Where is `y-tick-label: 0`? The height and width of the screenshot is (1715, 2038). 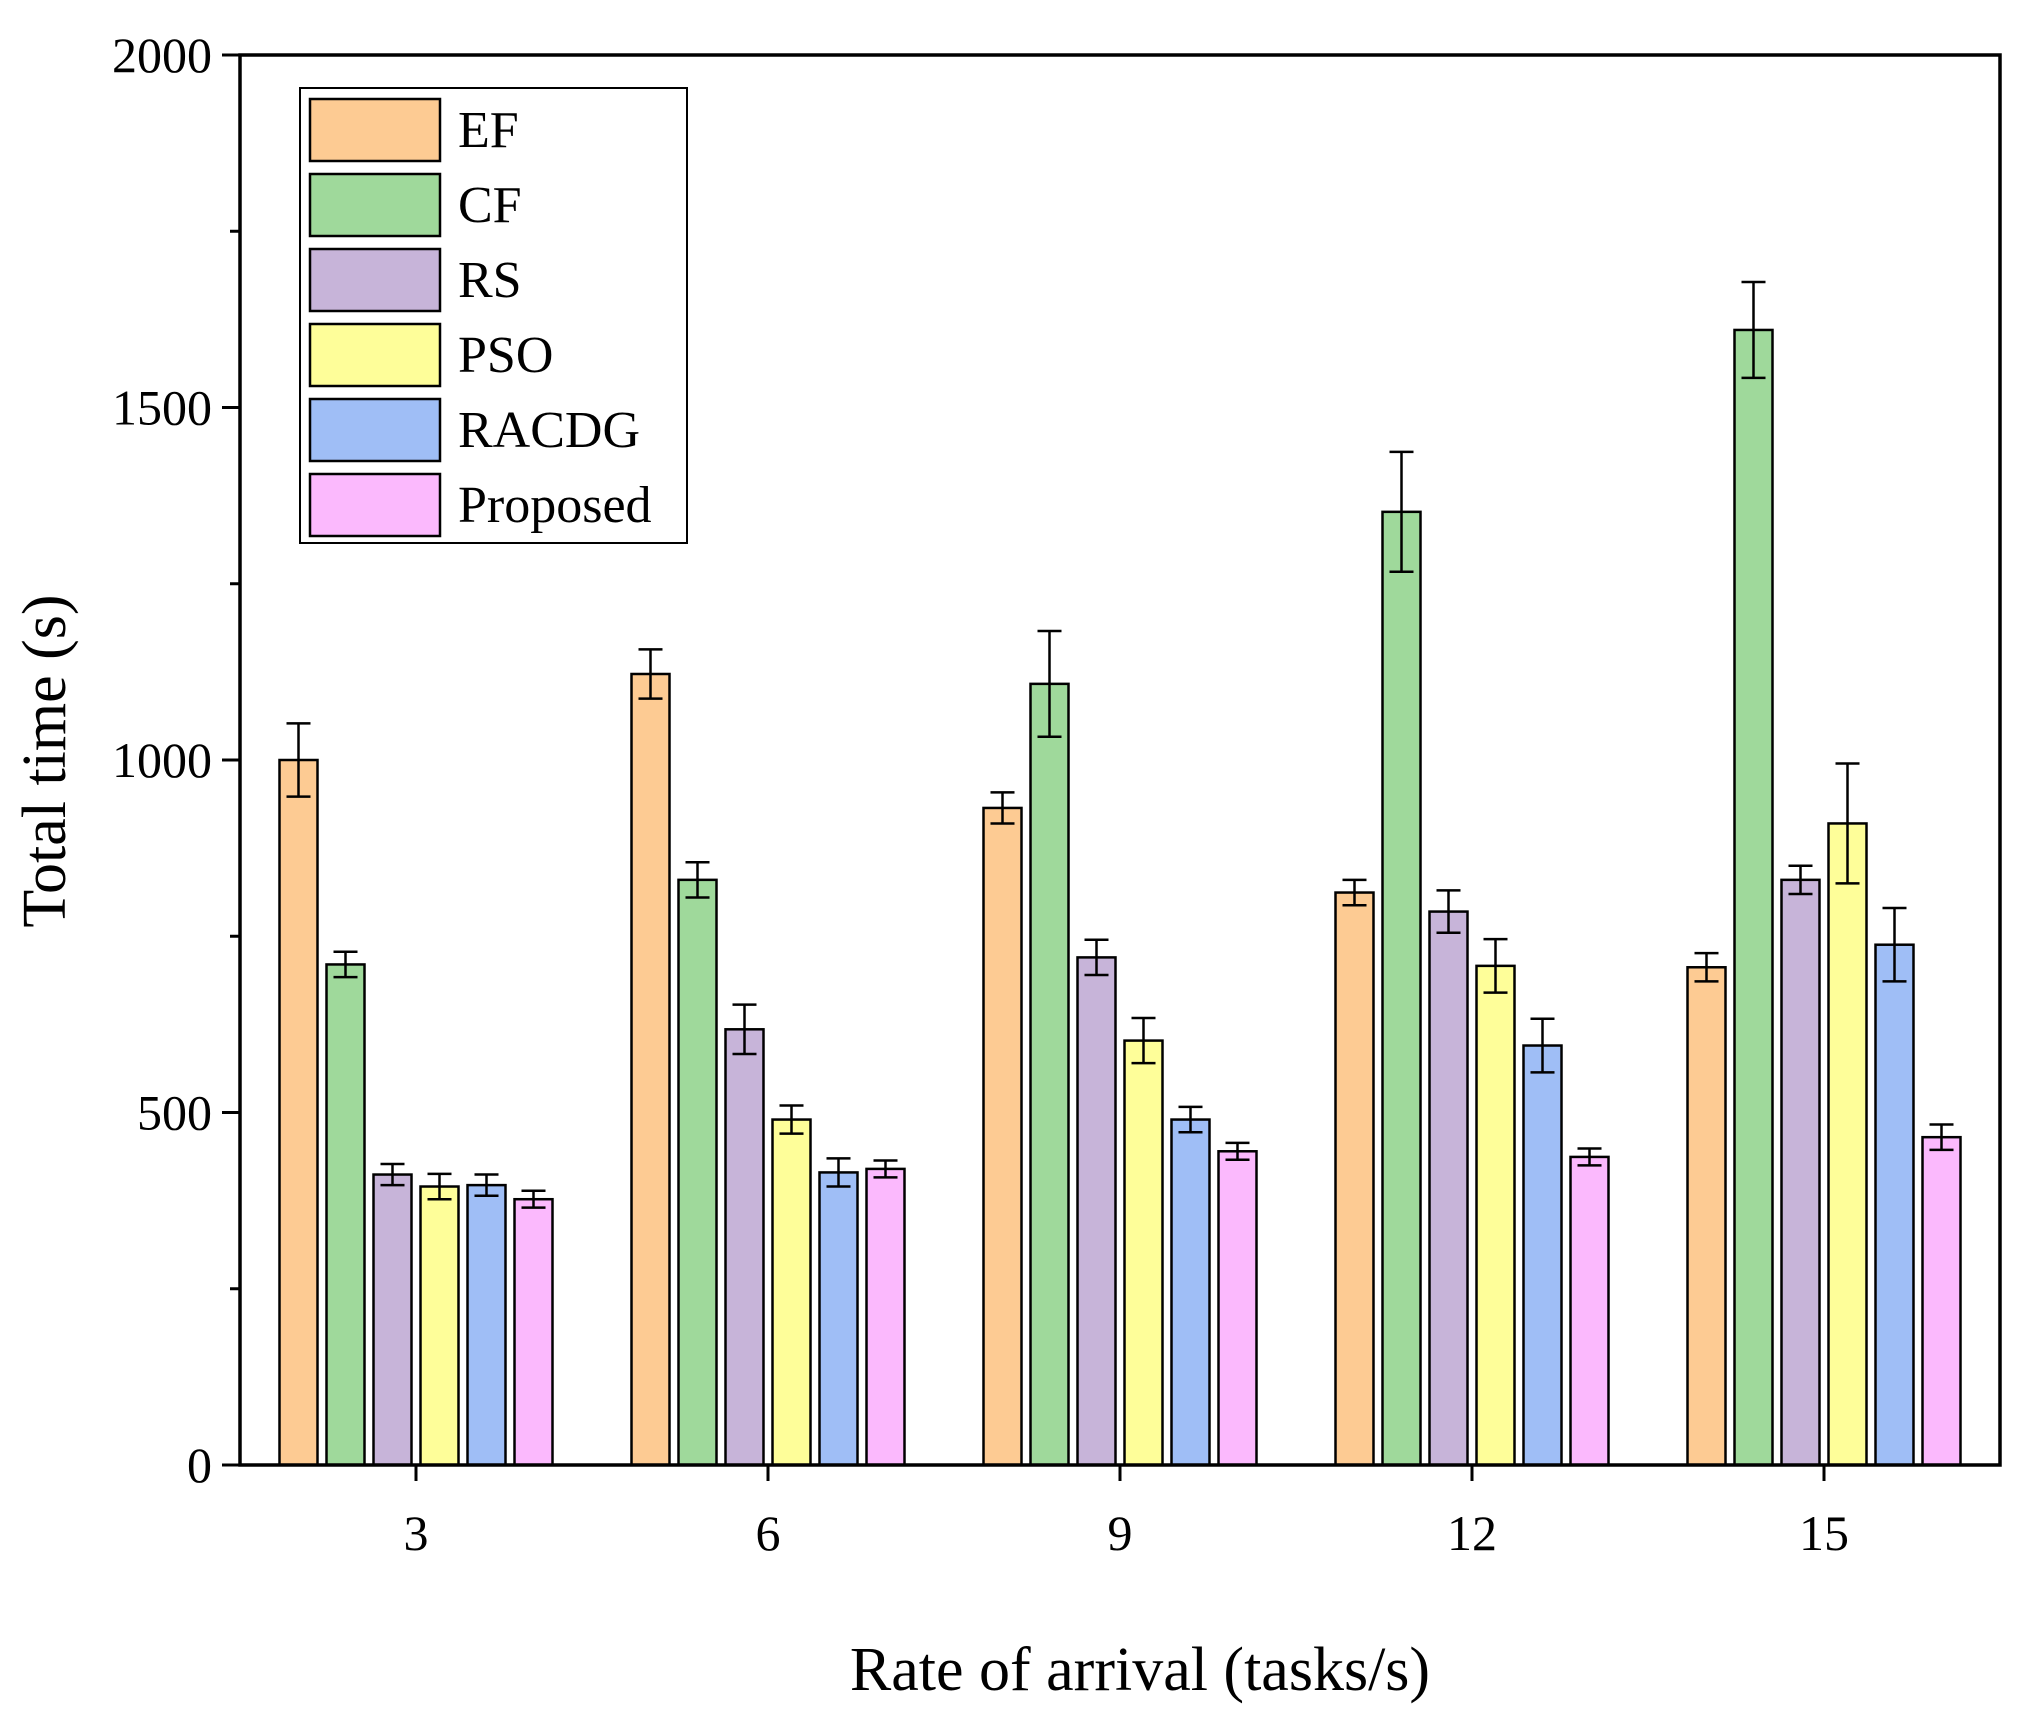
y-tick-label: 0 is located at coordinates (199, 1465).